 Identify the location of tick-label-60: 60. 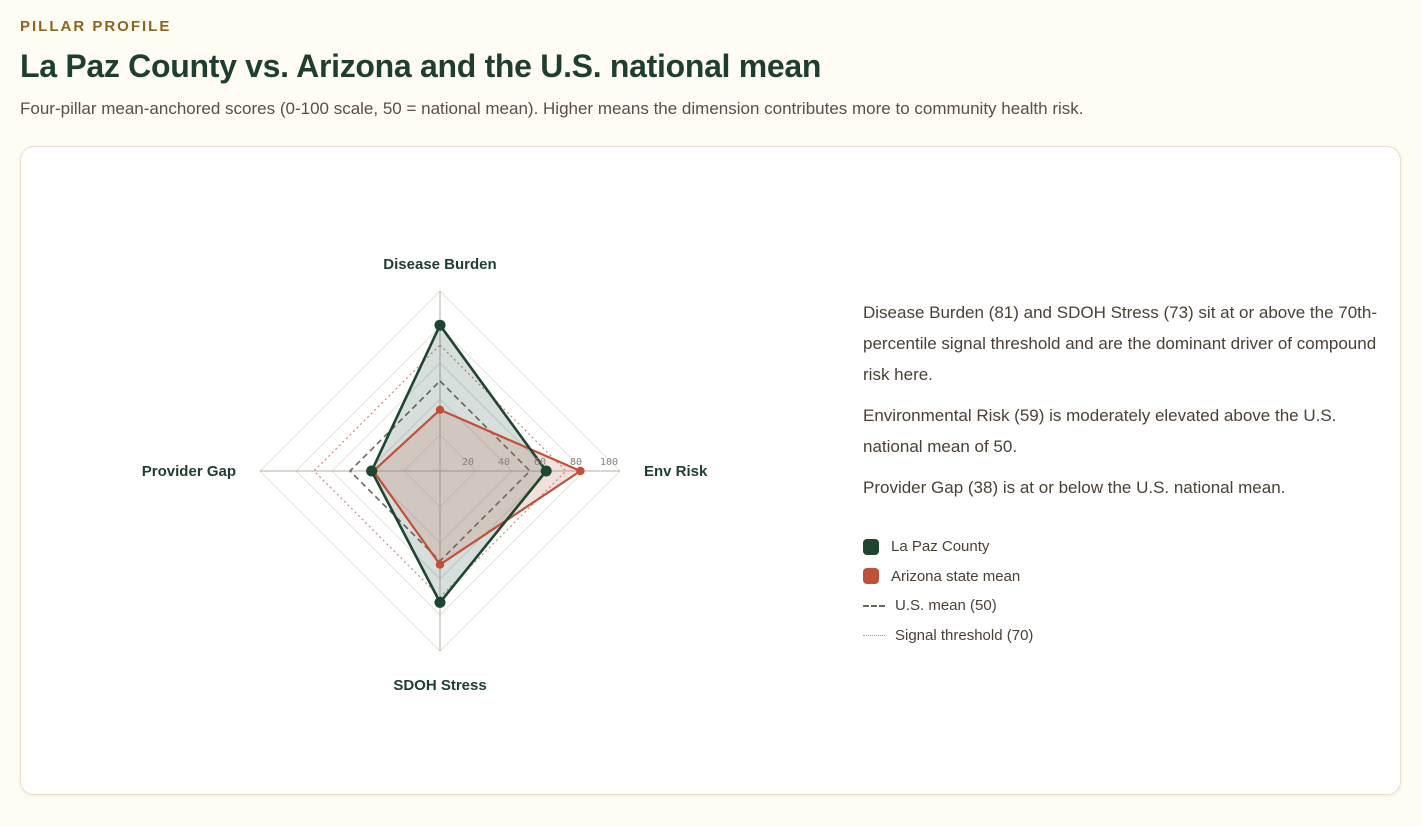
(540, 462).